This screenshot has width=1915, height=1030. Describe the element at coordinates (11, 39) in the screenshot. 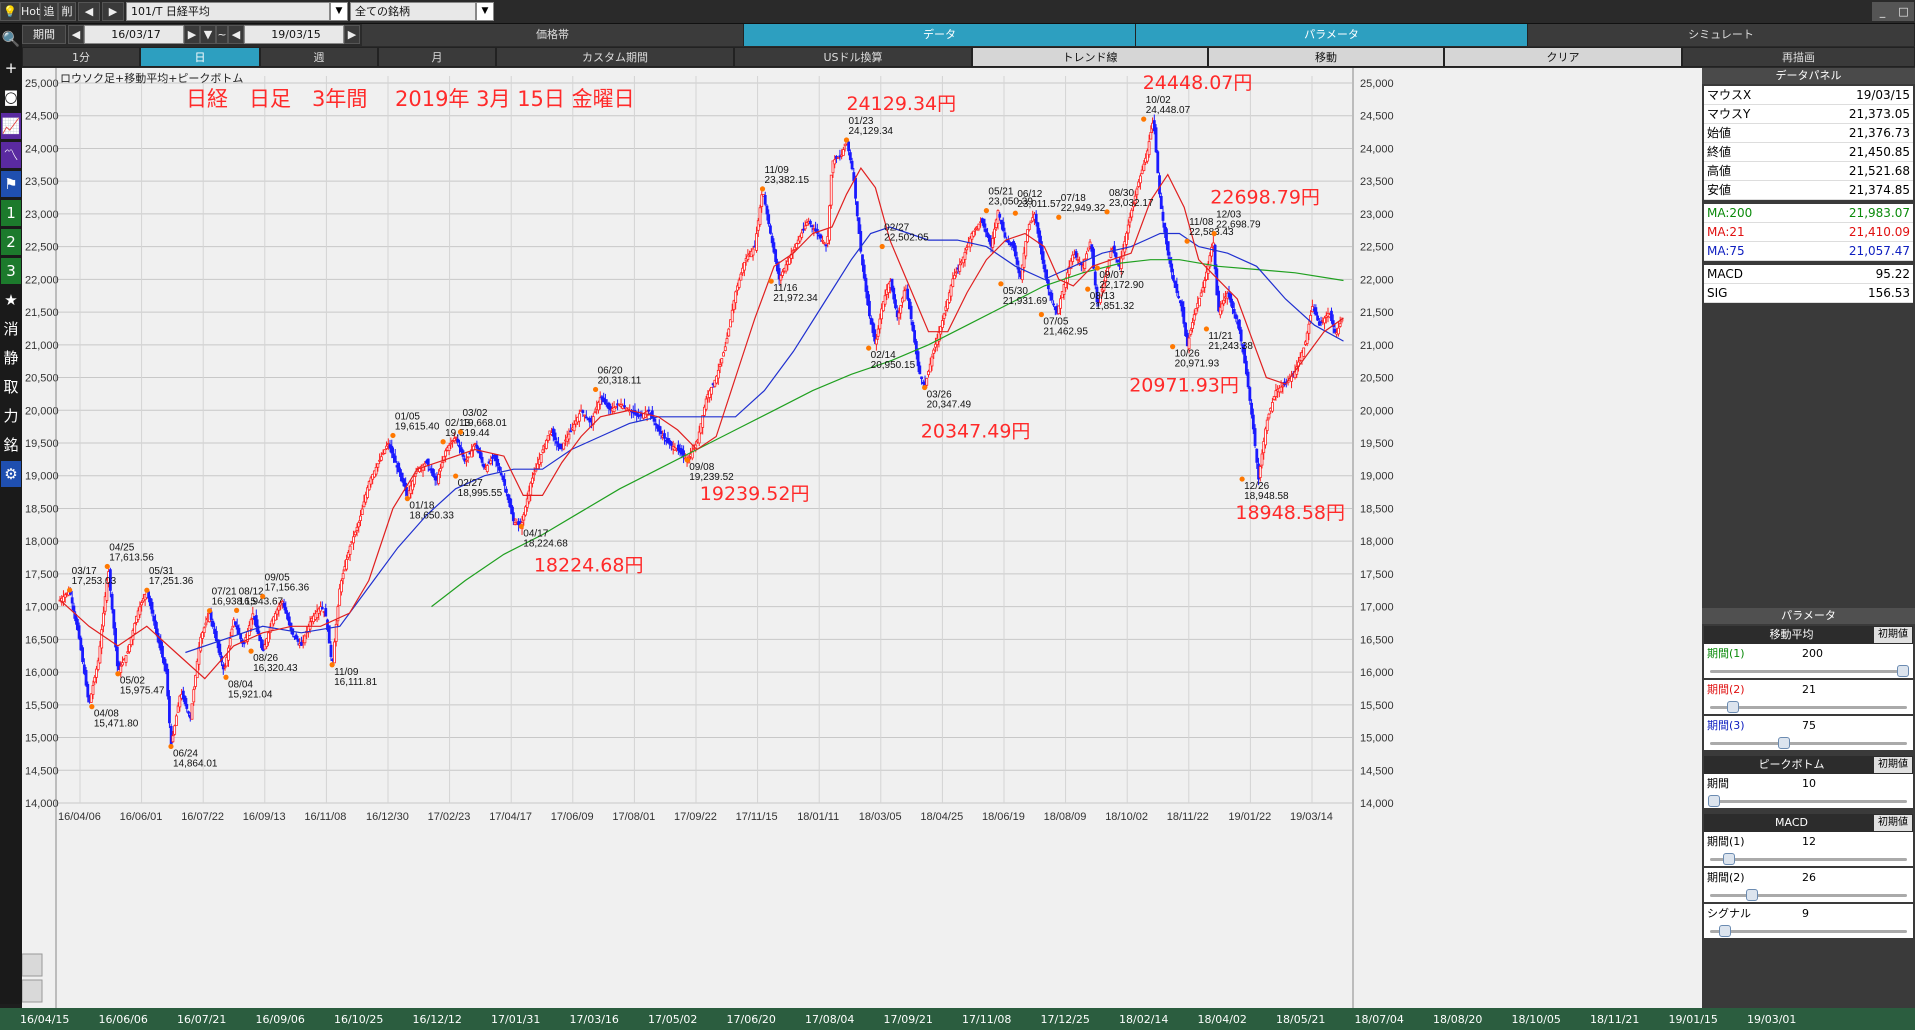

I see `search-icon: 🔍` at that location.